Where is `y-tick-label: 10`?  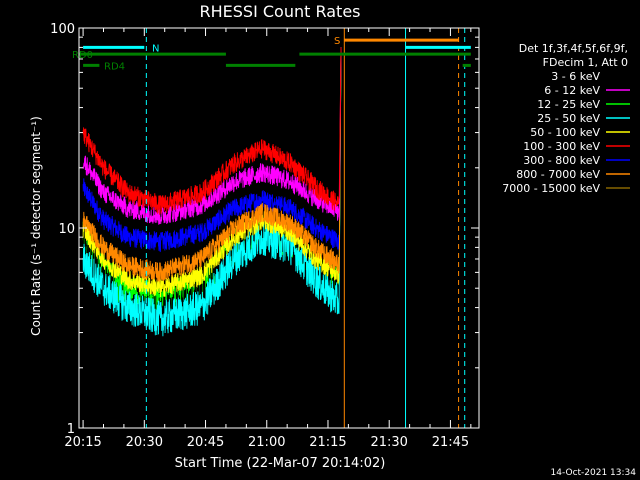
y-tick-label: 10 is located at coordinates (66, 229).